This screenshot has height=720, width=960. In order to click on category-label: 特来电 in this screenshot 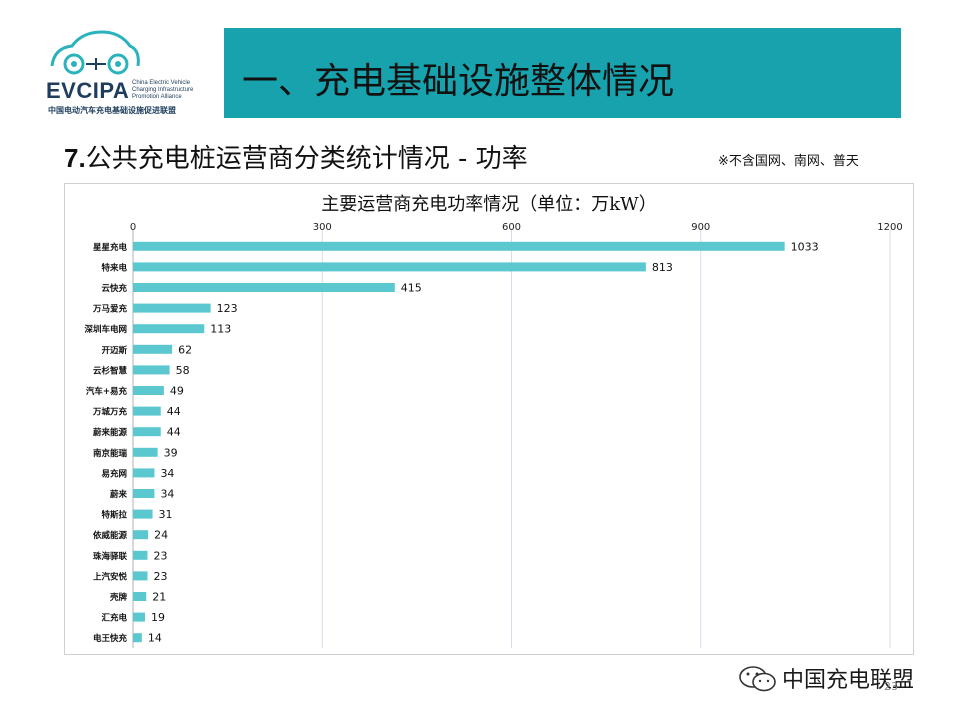, I will do `click(114, 267)`.